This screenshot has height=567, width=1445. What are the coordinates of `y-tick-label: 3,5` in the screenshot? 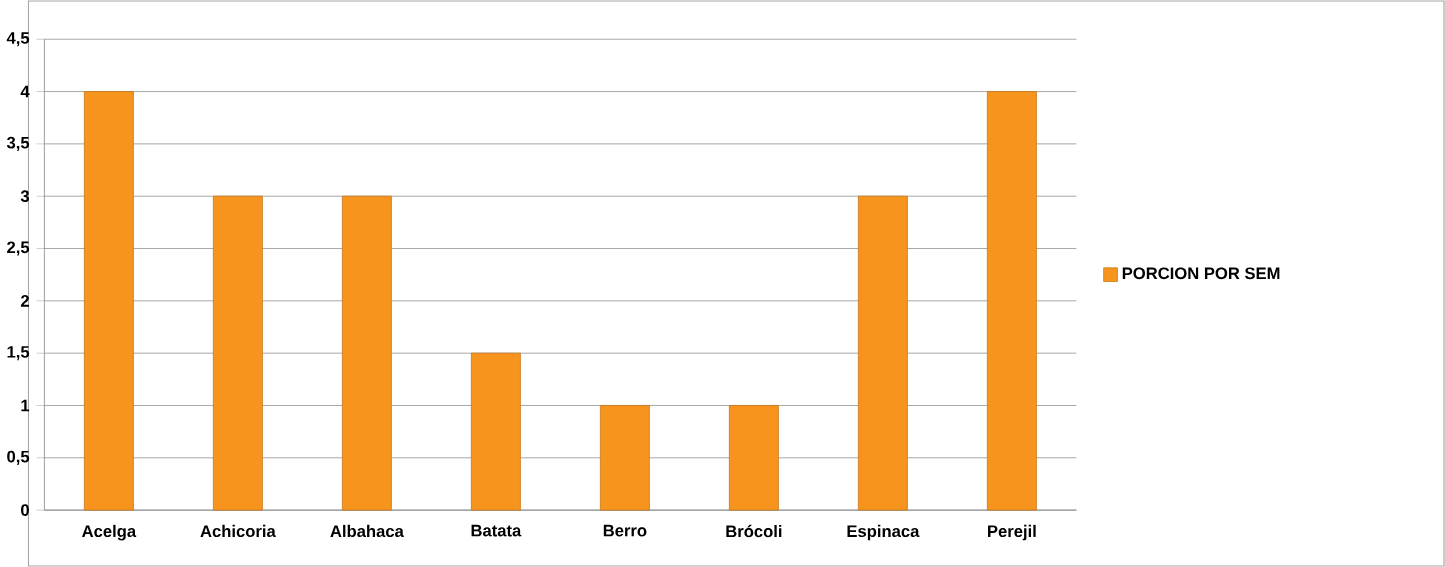 It's located at (18, 143).